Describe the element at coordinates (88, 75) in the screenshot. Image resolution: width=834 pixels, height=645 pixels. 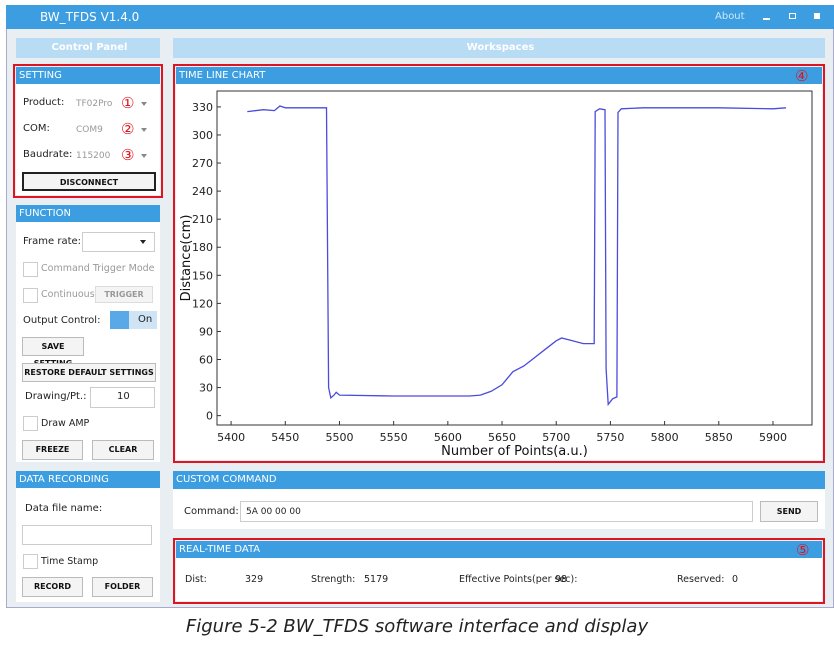
I see `section-header: SETTING` at that location.